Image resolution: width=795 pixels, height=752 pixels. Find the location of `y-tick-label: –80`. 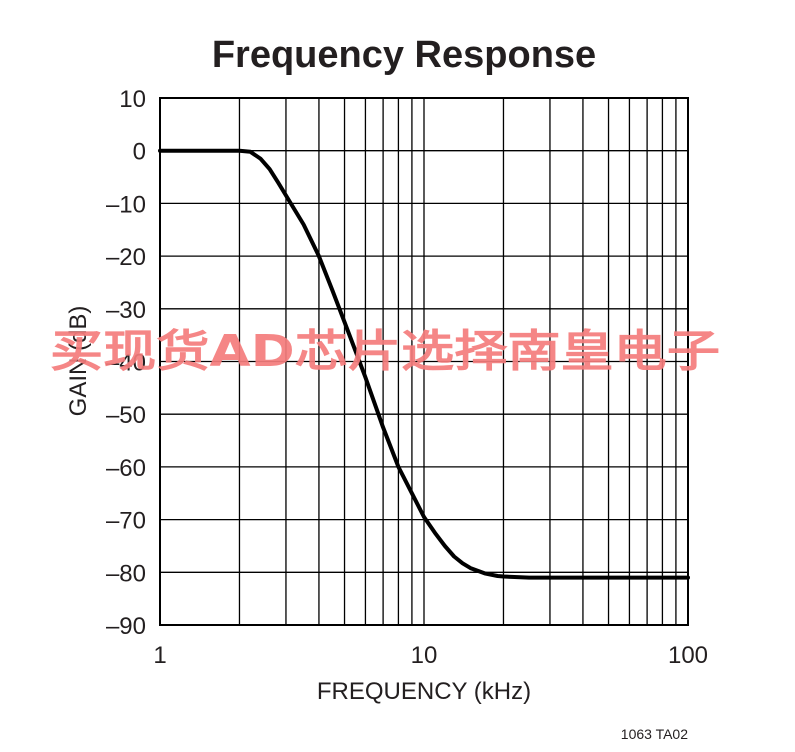

y-tick-label: –80 is located at coordinates (126, 573).